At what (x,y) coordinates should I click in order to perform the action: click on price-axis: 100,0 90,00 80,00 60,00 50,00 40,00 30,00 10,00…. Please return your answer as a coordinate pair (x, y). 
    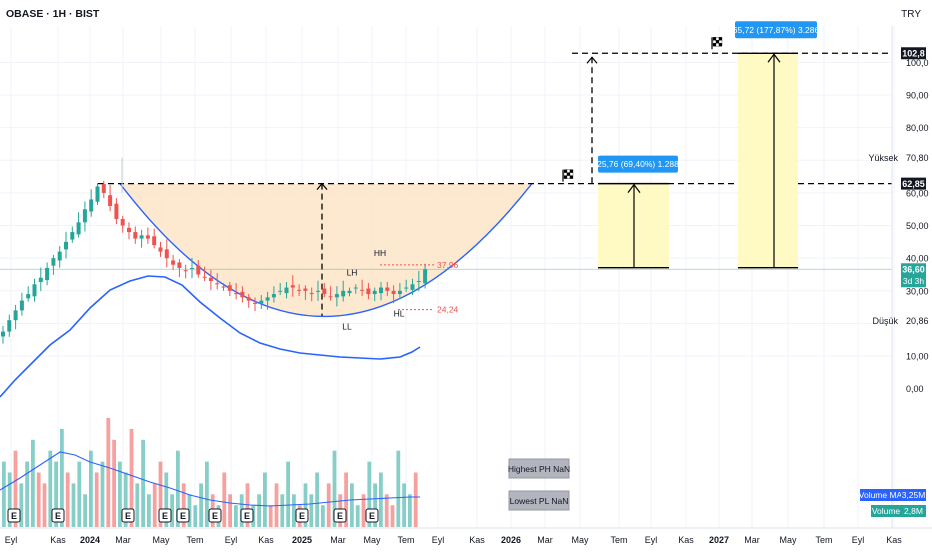
    Looking at the image, I should click on (894, 277).